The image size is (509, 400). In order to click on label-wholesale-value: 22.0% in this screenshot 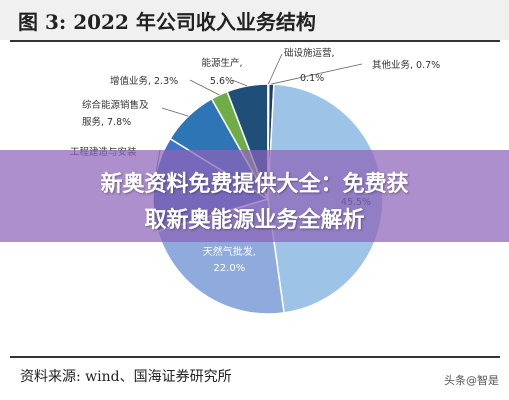, I will do `click(229, 268)`.